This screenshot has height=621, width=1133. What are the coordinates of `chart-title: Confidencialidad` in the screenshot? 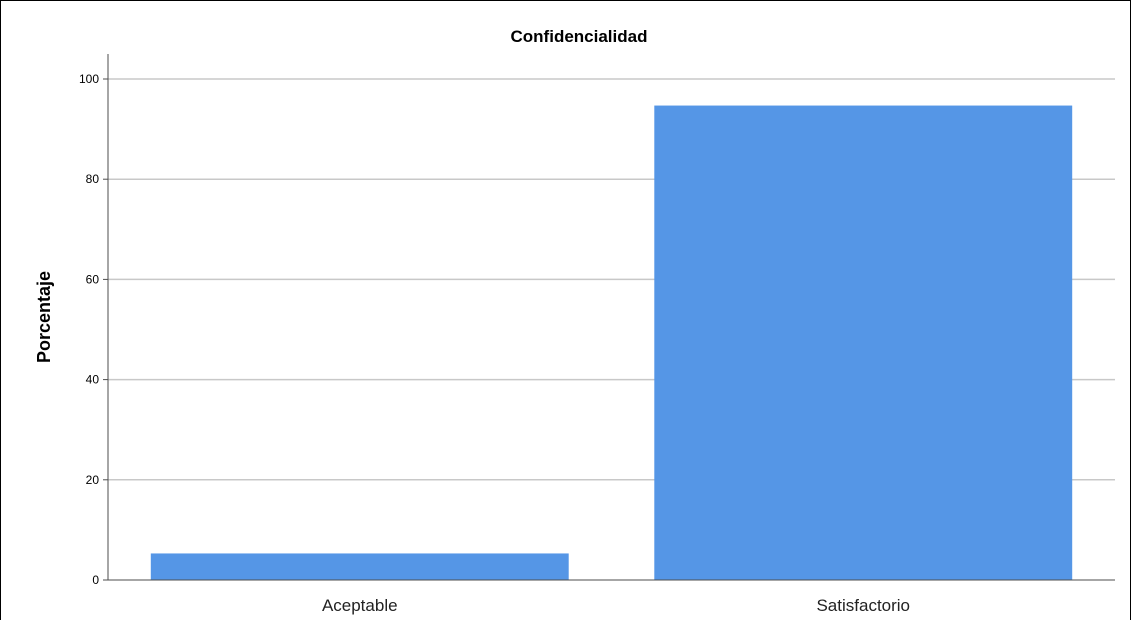 It's located at (579, 36).